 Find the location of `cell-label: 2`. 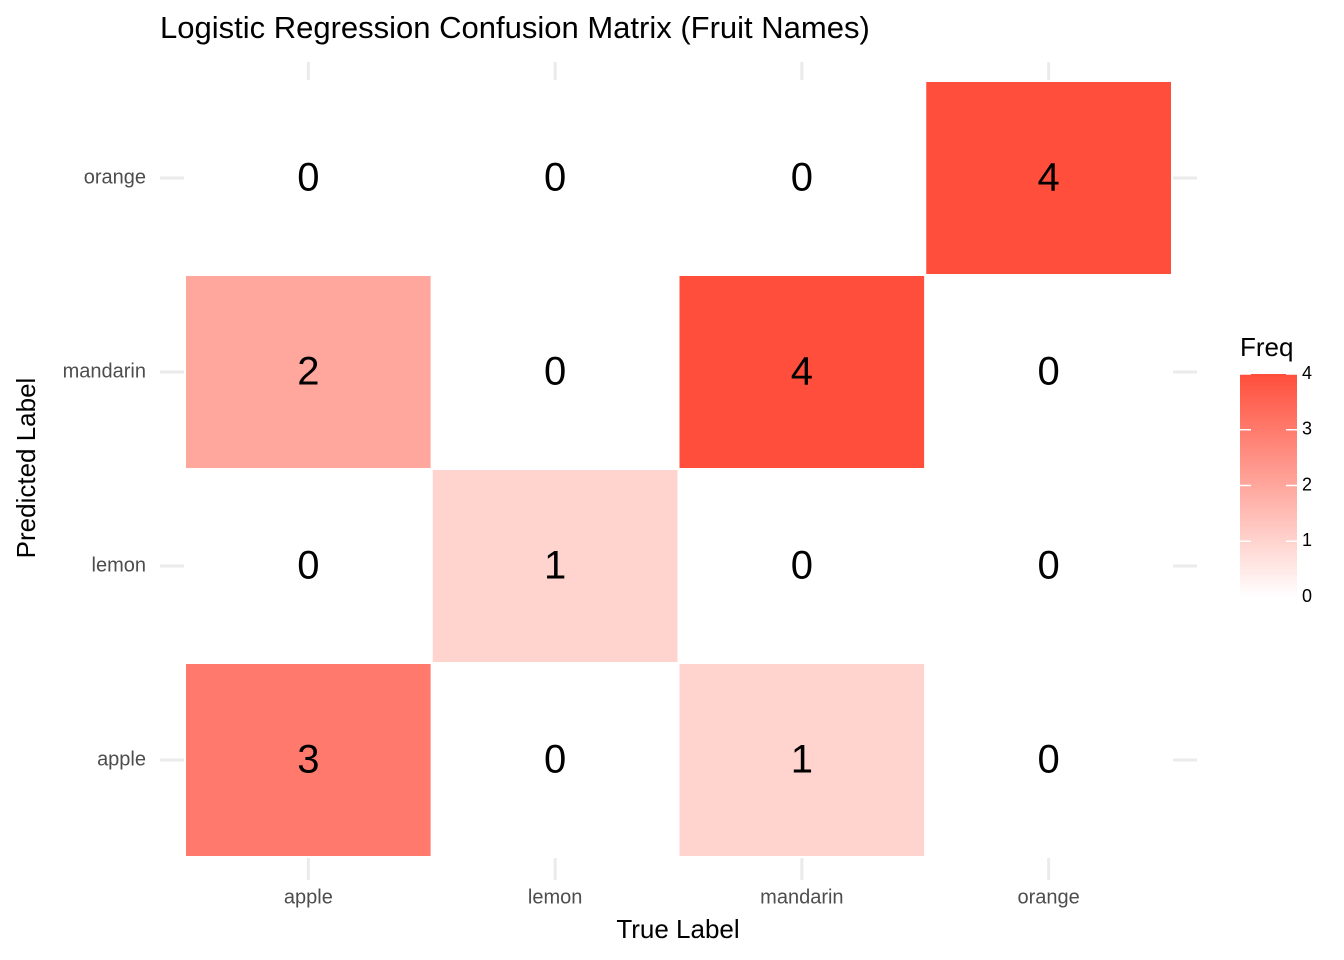

cell-label: 2 is located at coordinates (308, 372).